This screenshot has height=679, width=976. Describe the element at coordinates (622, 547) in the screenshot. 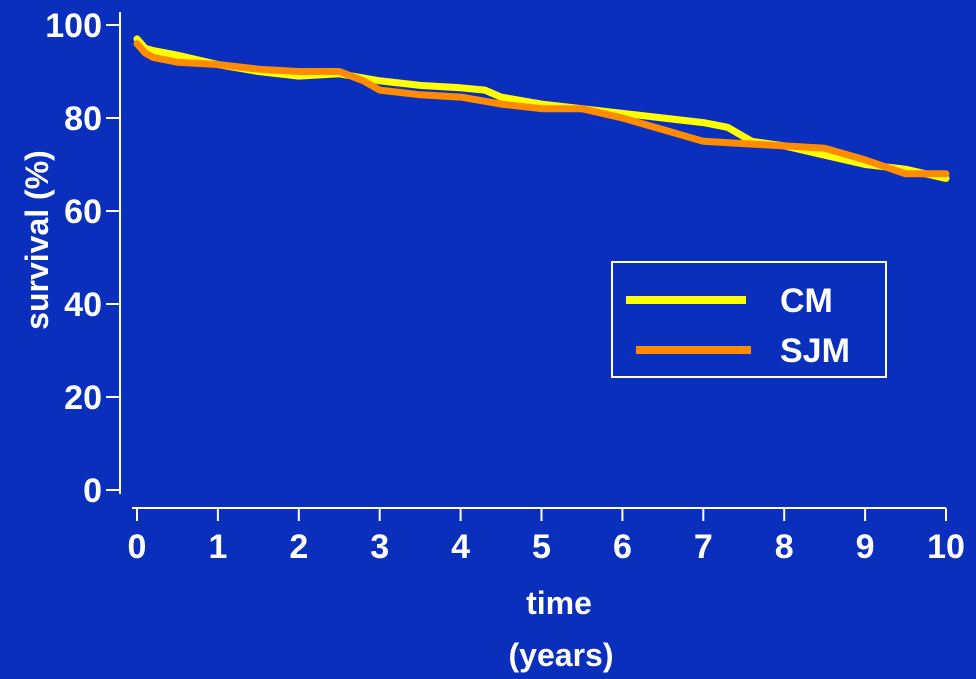

I see `x-tick-label: 6` at that location.